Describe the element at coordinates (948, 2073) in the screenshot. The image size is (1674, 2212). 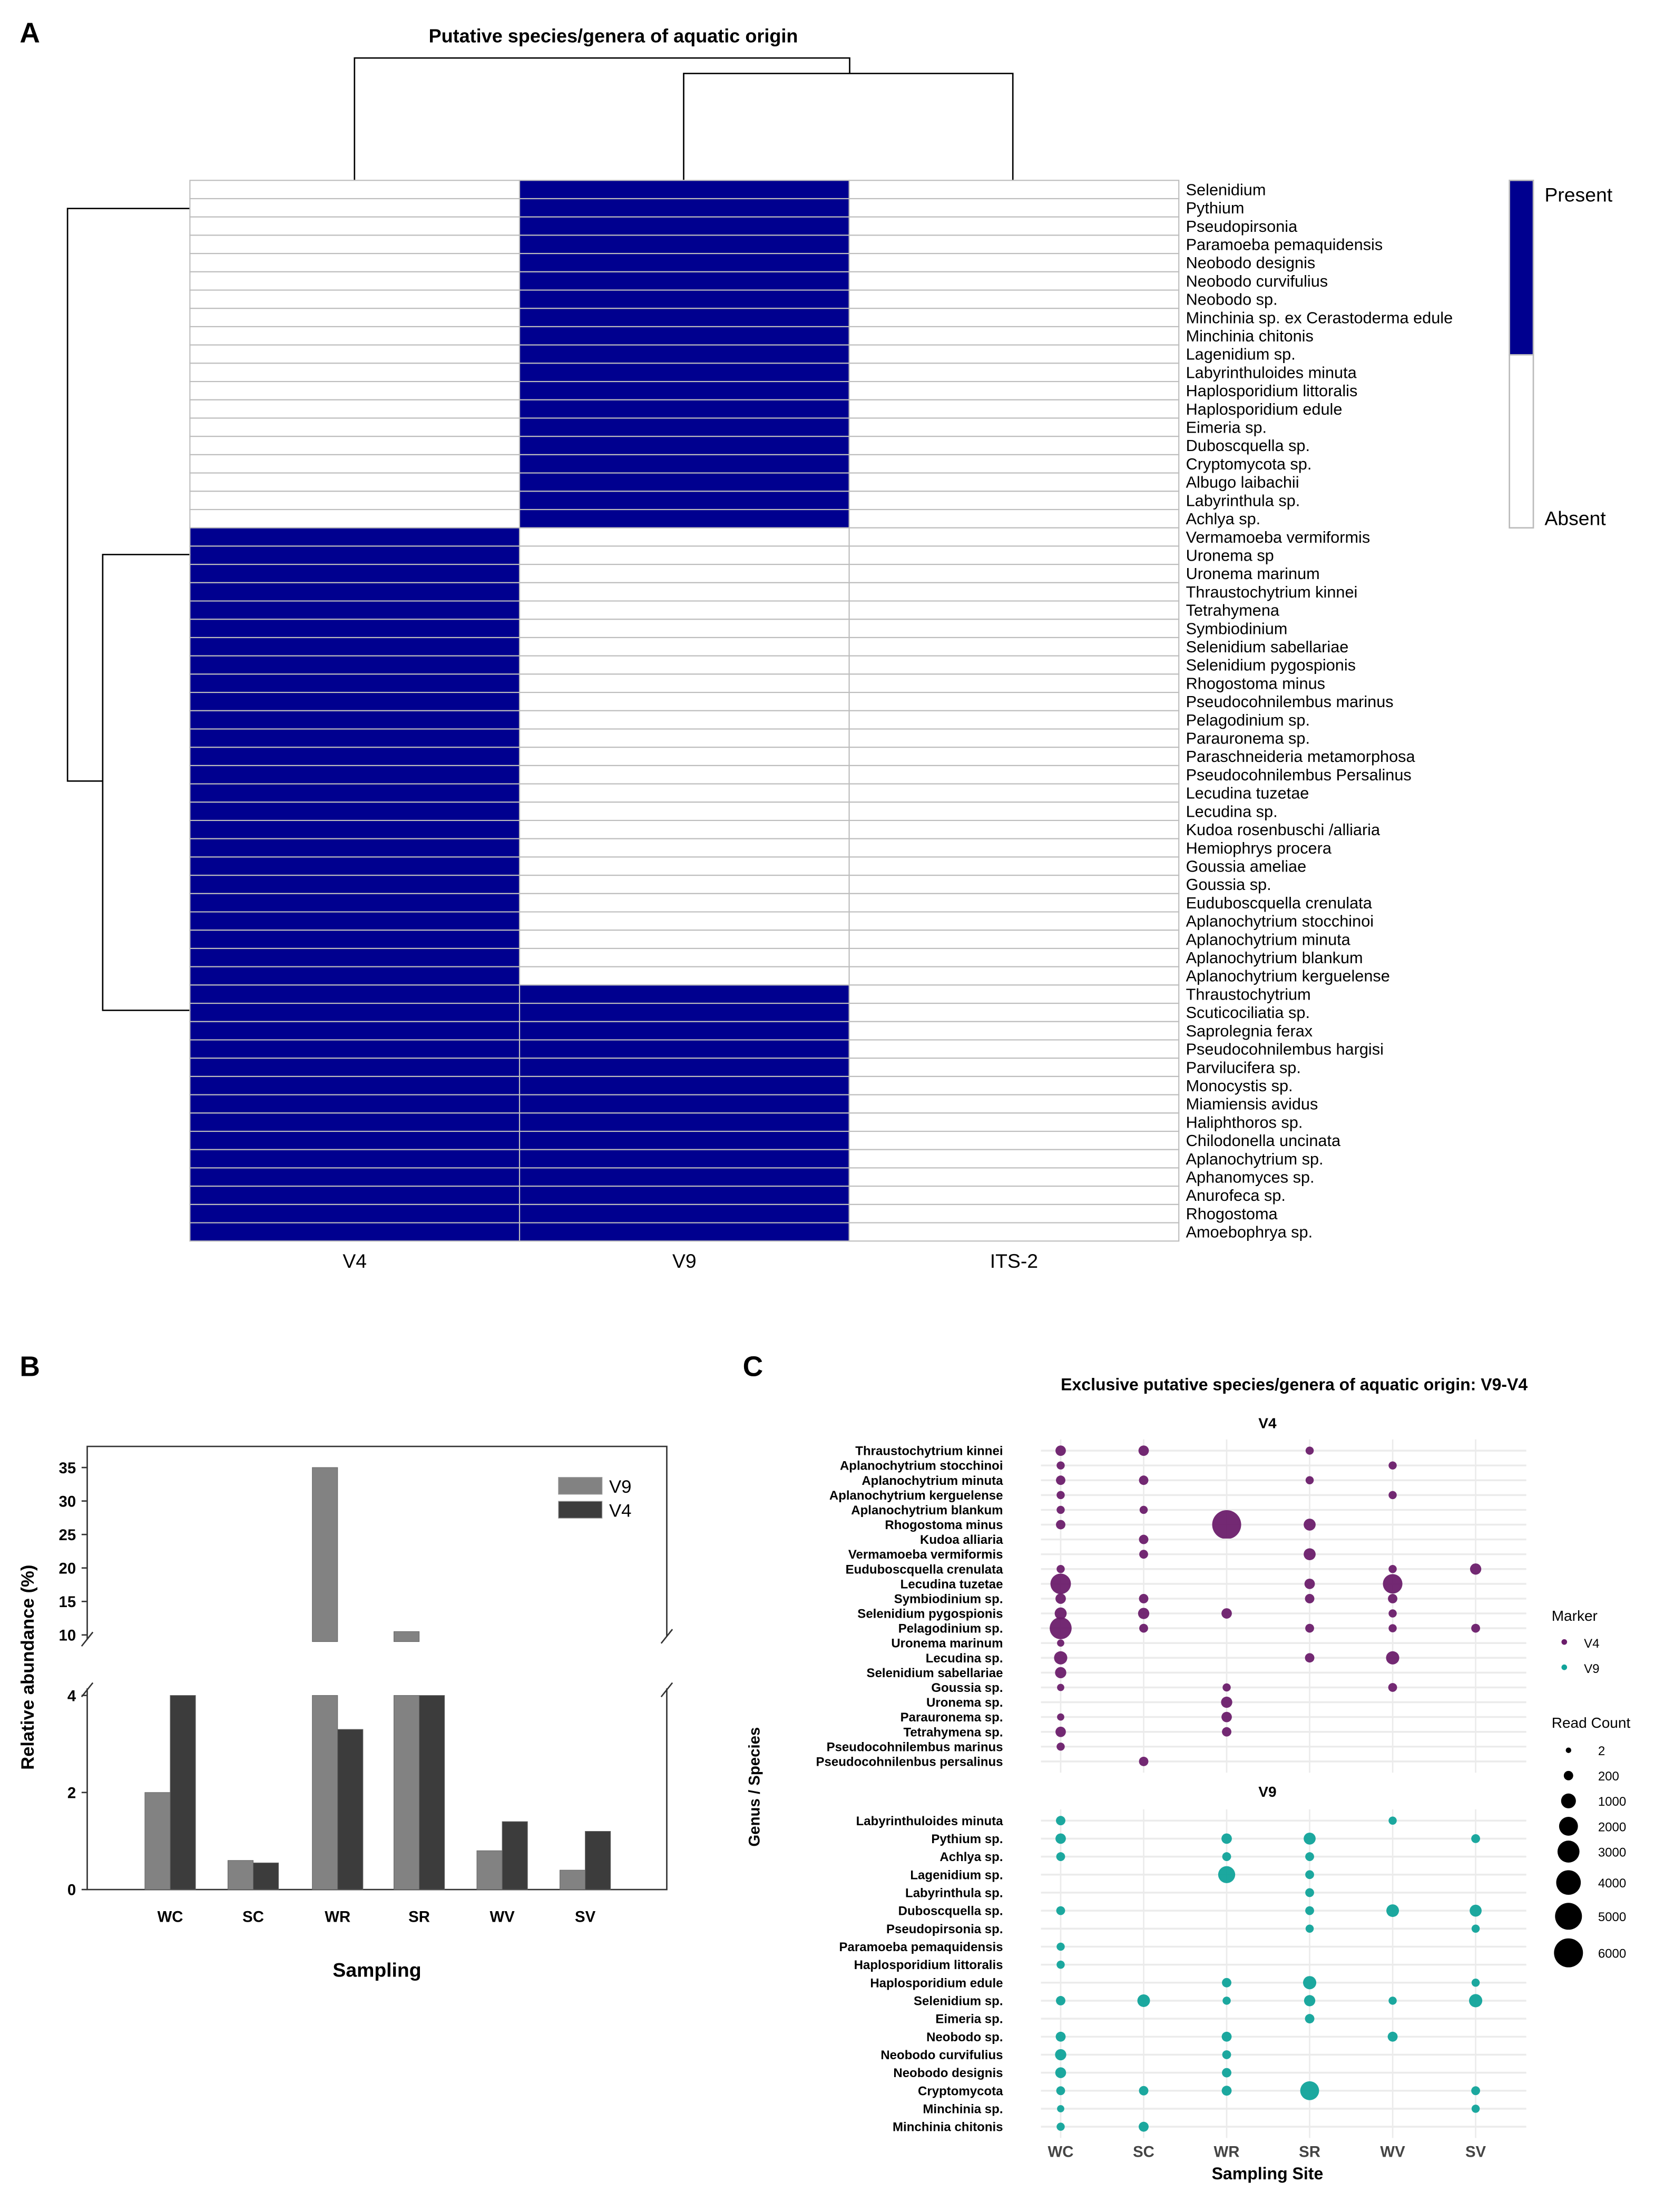
I see `species-label: Neobodo designis` at that location.